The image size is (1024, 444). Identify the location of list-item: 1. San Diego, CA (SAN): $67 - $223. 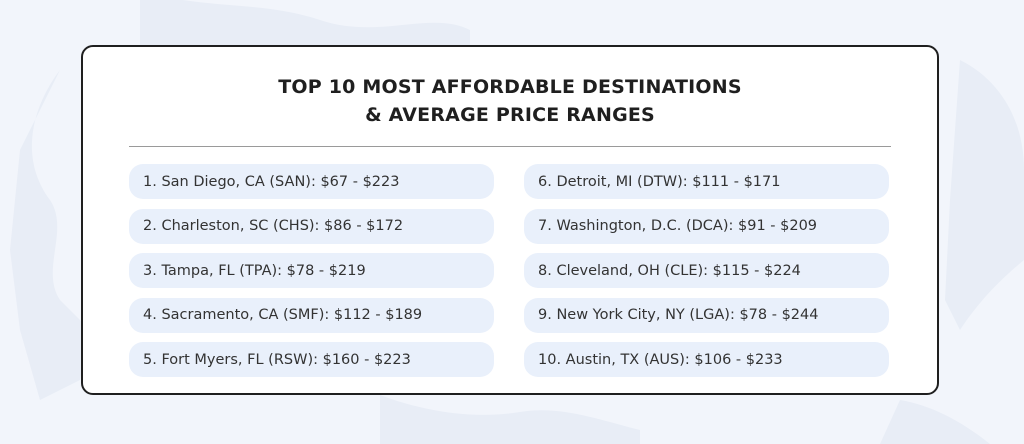
(311, 181).